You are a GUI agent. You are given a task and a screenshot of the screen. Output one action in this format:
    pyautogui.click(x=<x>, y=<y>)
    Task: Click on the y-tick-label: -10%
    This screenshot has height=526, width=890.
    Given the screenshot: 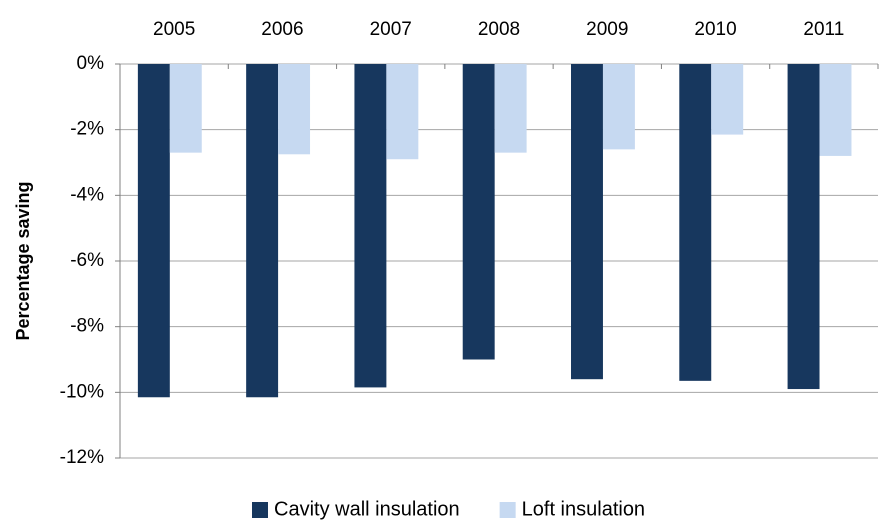 What is the action you would take?
    pyautogui.click(x=82, y=391)
    